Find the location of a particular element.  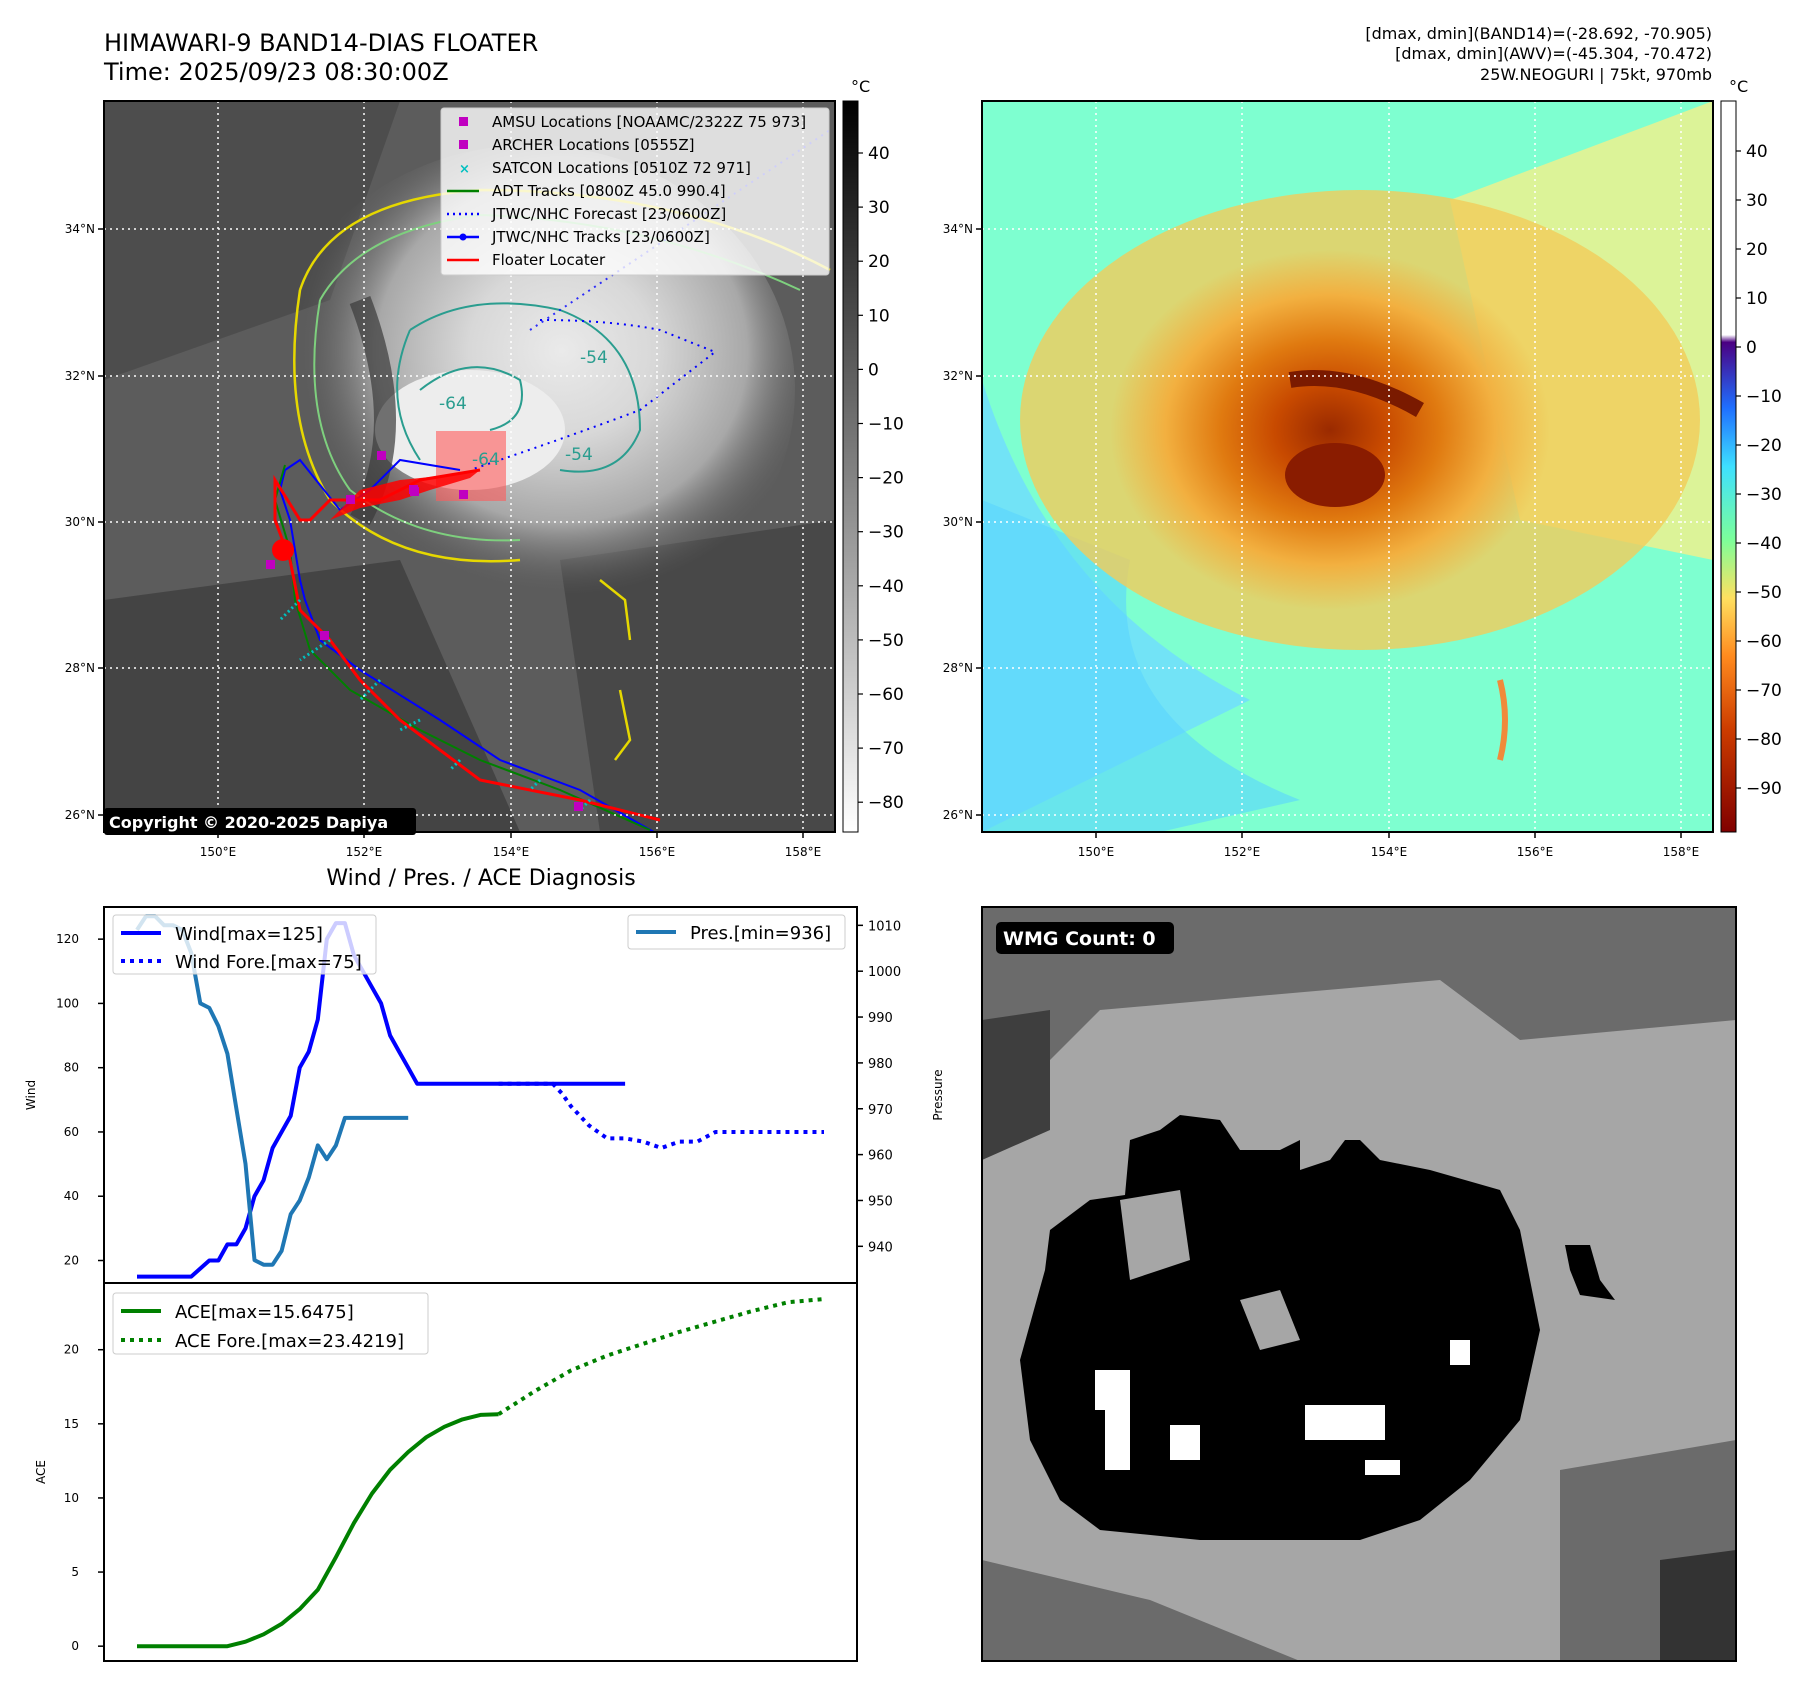

stats-storm: 25W.NEOGURI | 75kt, 970mb is located at coordinates (1596, 74).